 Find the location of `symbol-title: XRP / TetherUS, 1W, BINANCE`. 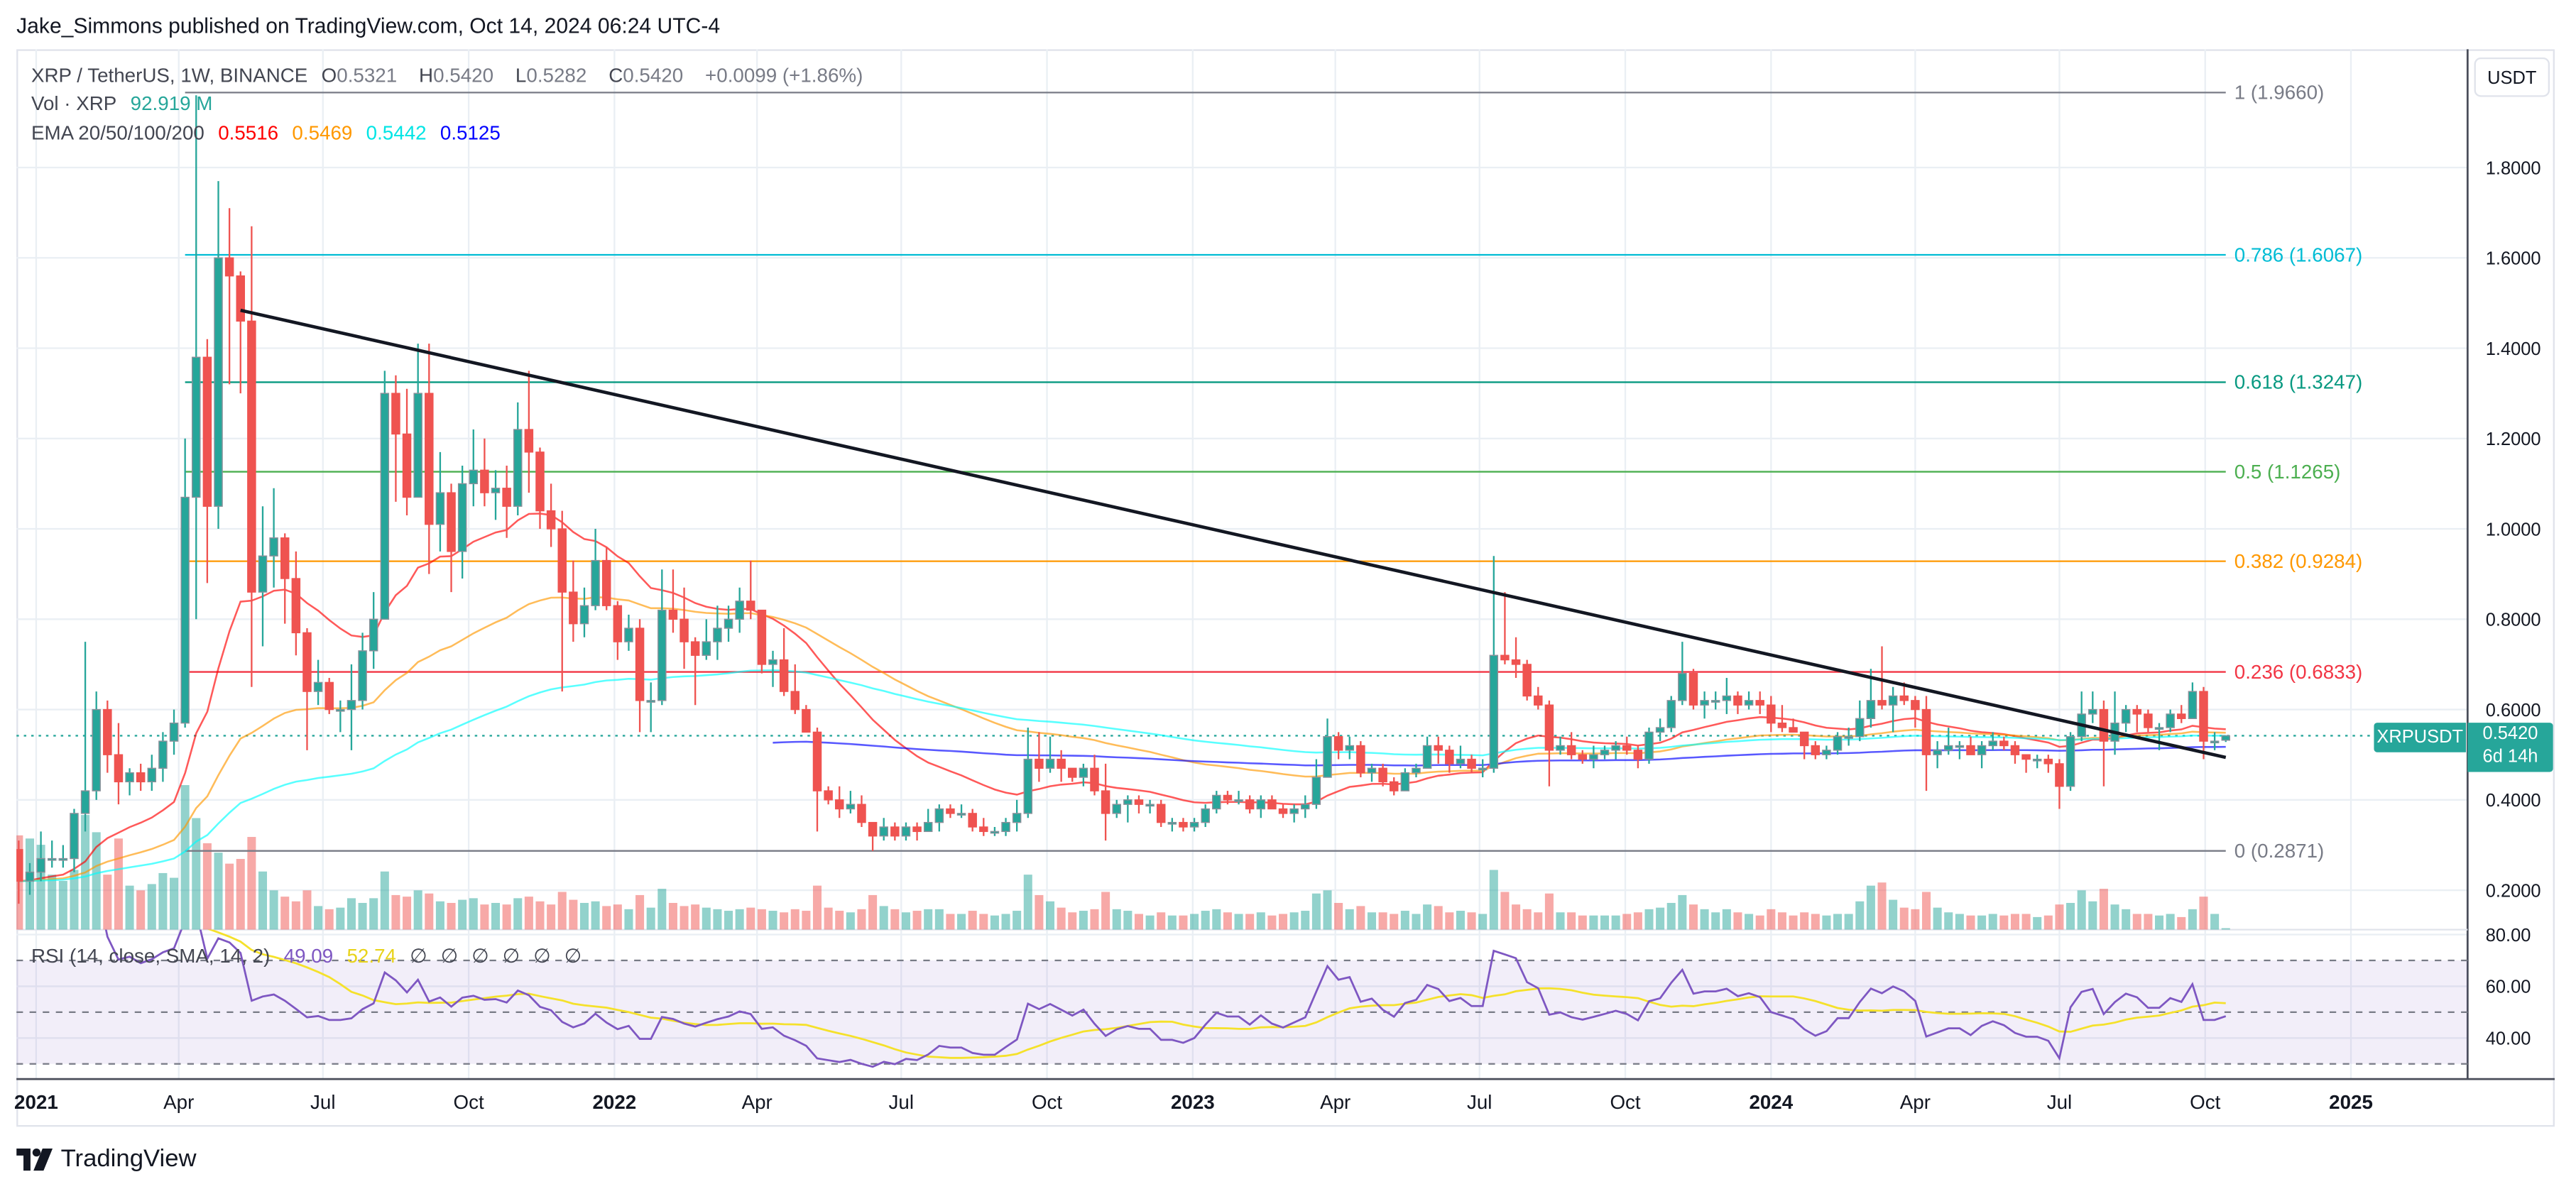

symbol-title: XRP / TetherUS, 1W, BINANCE is located at coordinates (169, 75).